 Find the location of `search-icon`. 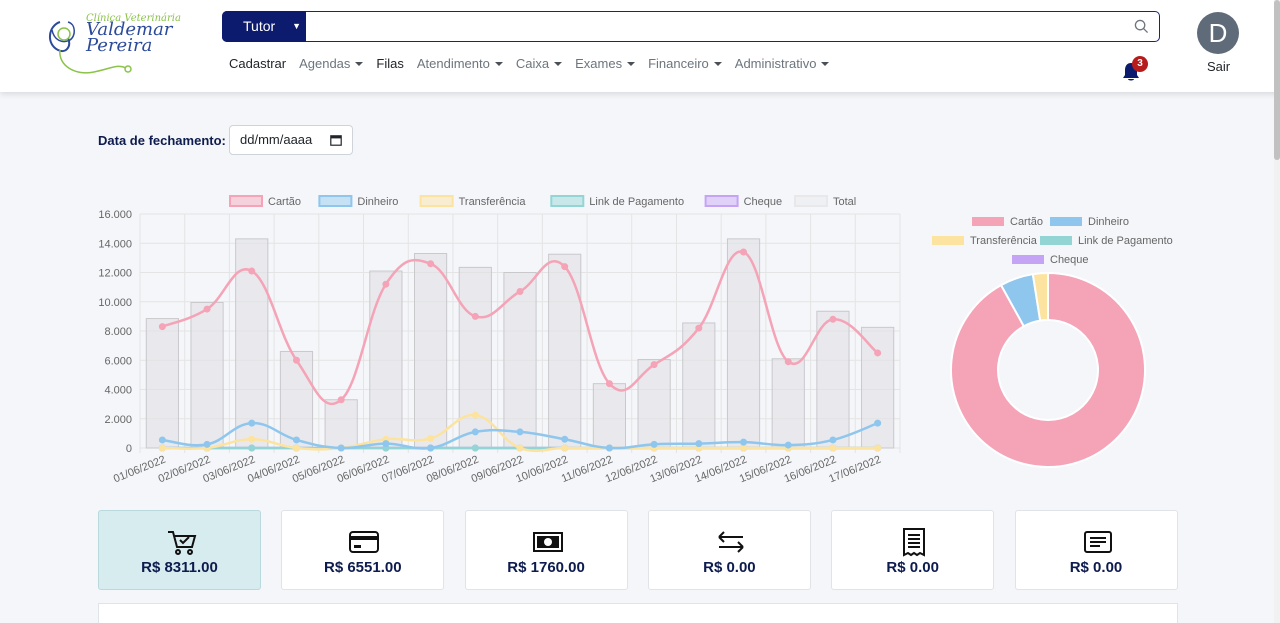

search-icon is located at coordinates (1141, 26).